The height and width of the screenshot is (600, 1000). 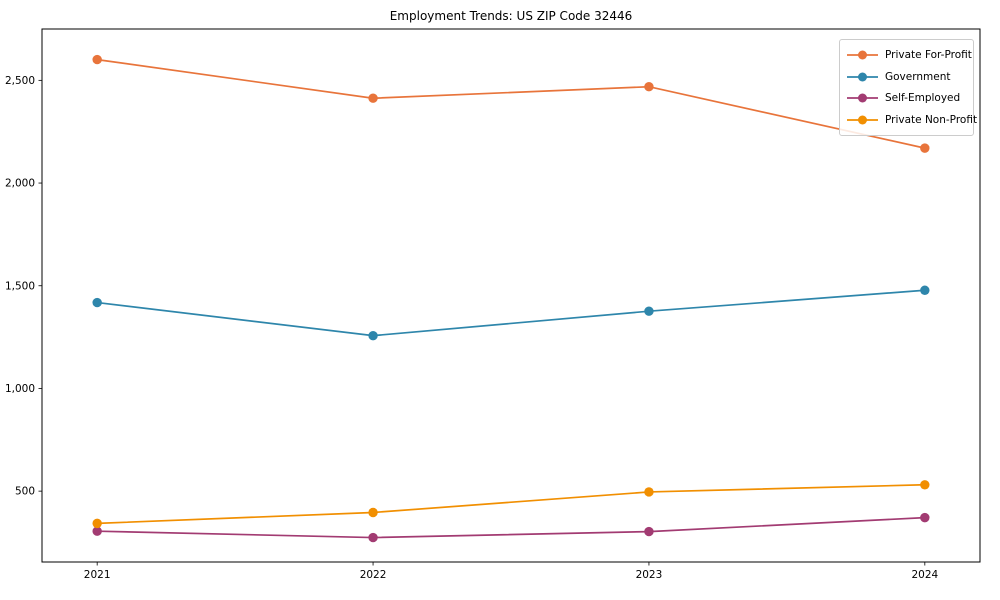 I want to click on series-line-private-non-profit, so click(x=511, y=504).